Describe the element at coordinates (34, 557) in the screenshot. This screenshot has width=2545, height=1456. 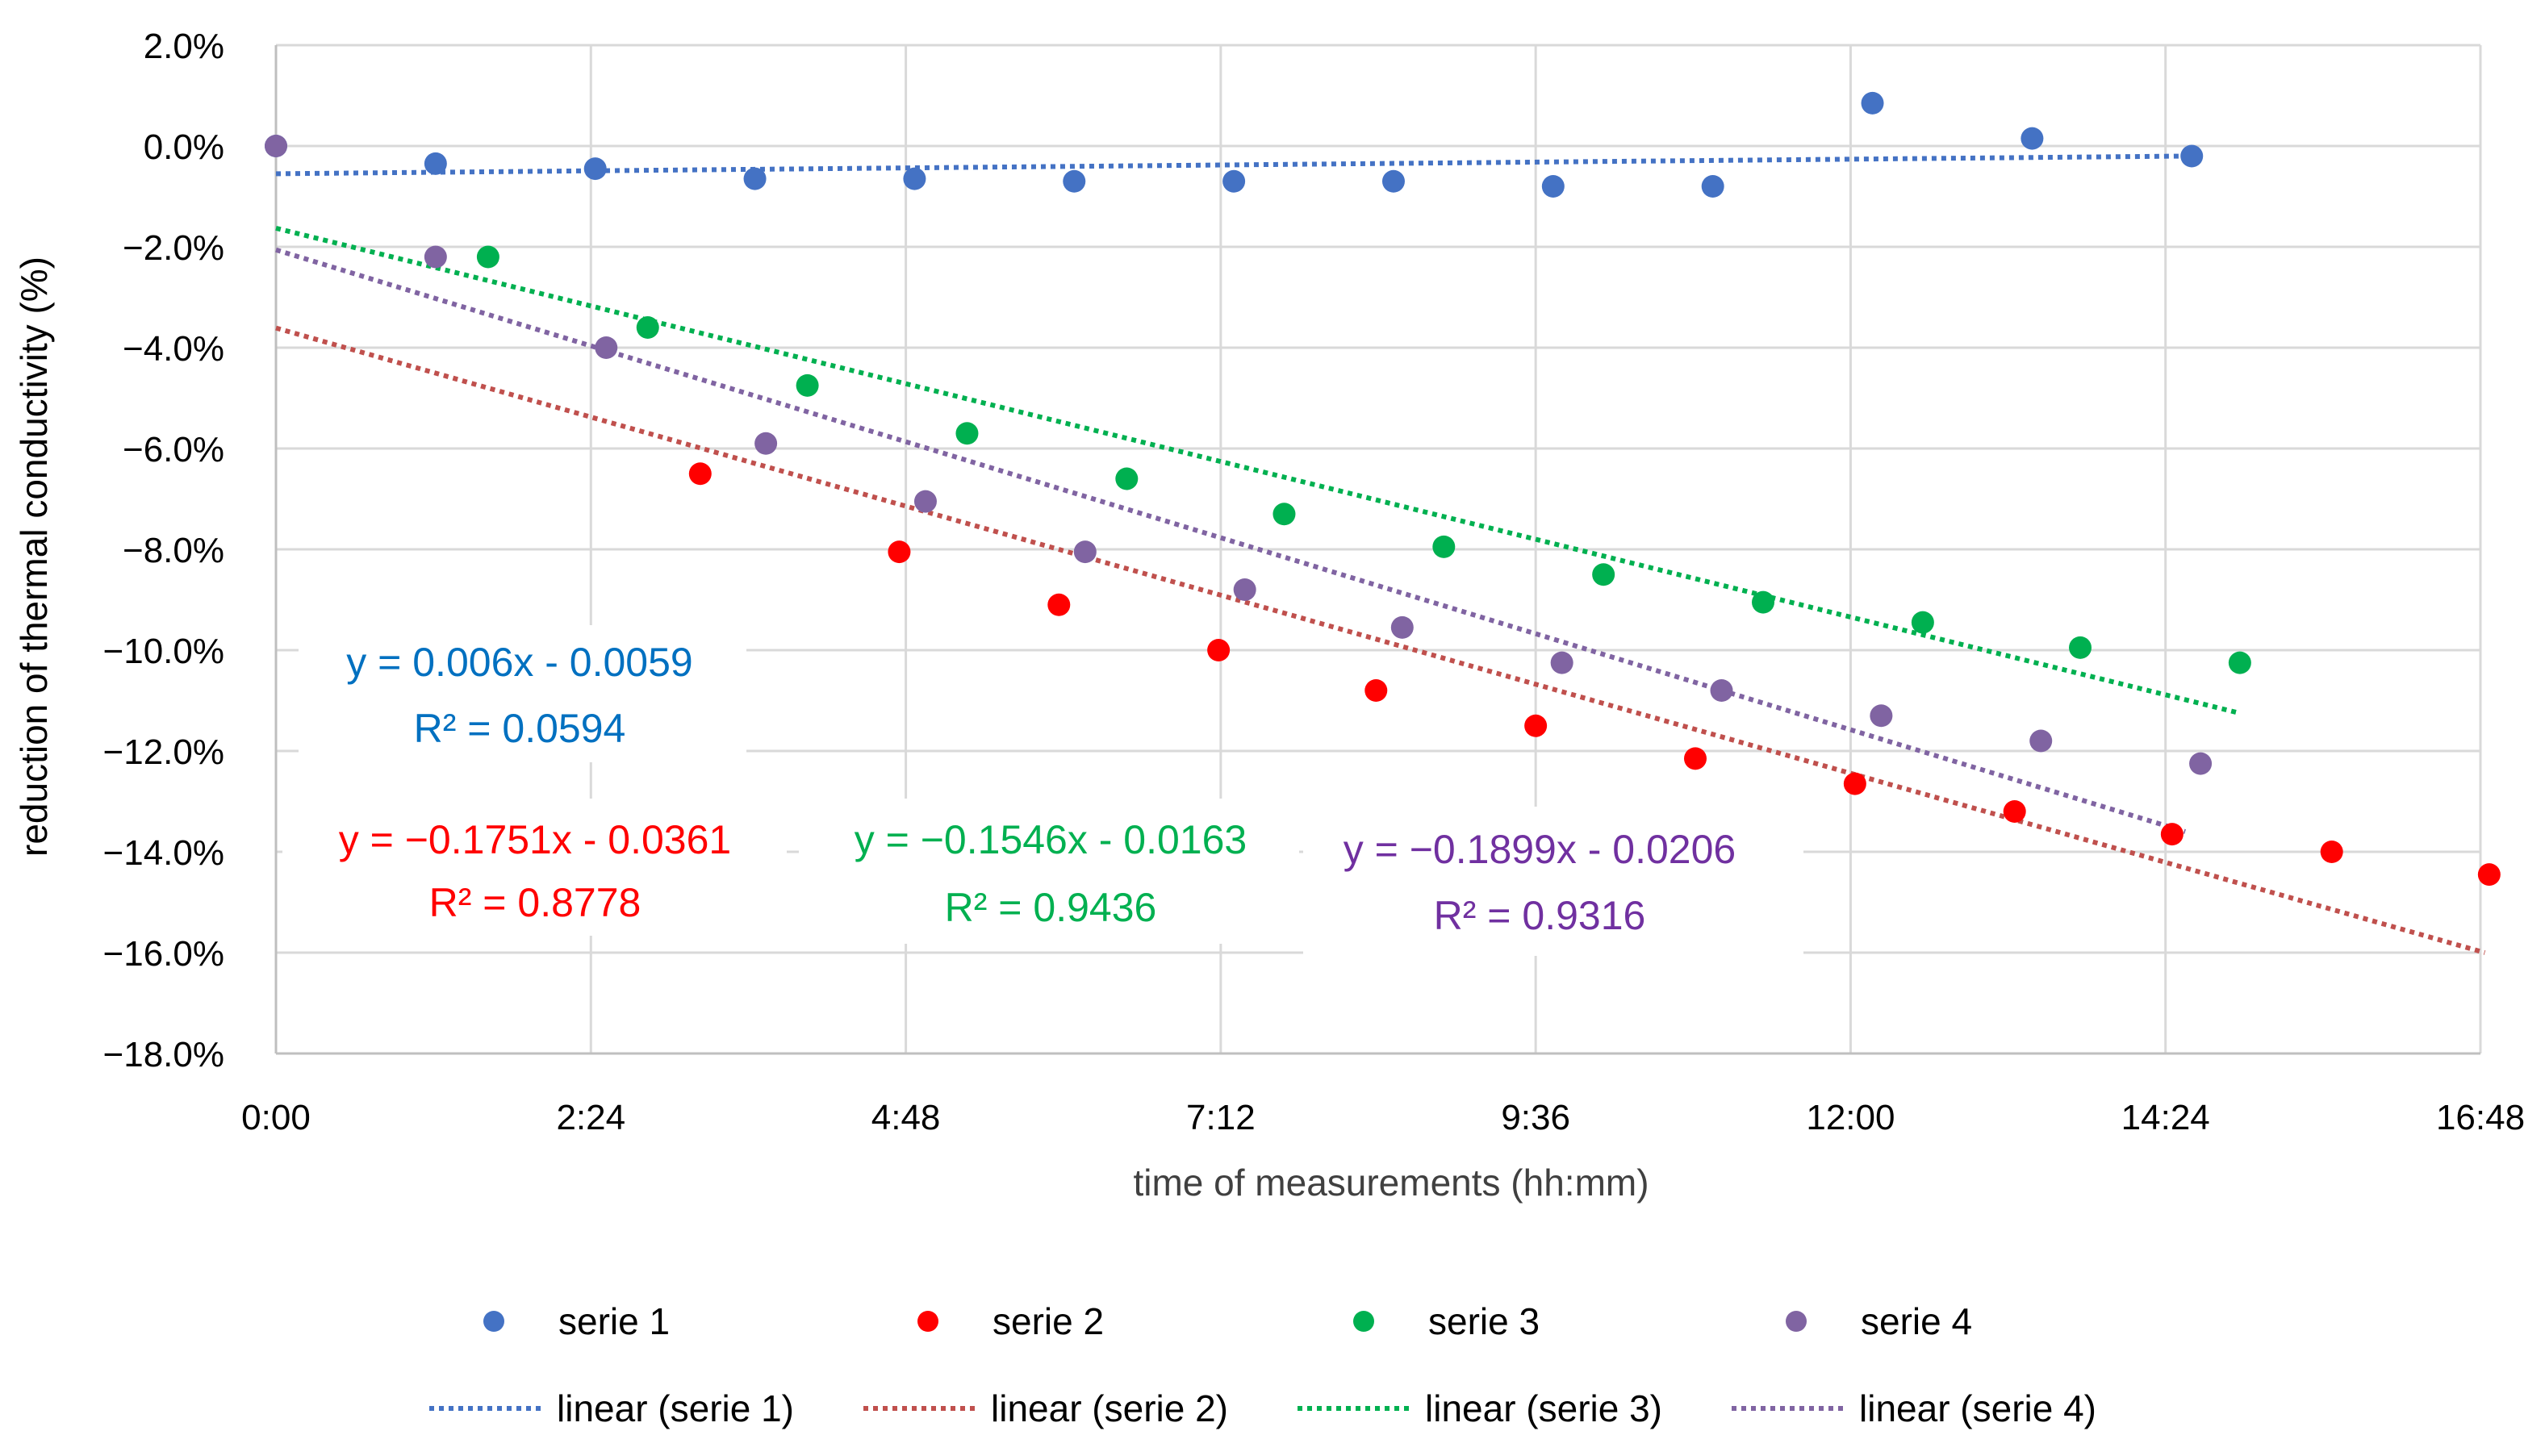
I see `y-axis-label: reduction of thermal conductivity (%)` at that location.